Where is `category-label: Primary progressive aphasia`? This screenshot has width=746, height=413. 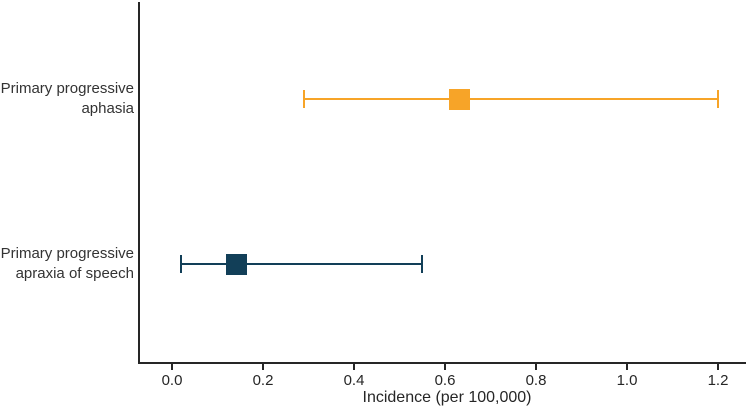
category-label: Primary progressive aphasia is located at coordinates (67, 98).